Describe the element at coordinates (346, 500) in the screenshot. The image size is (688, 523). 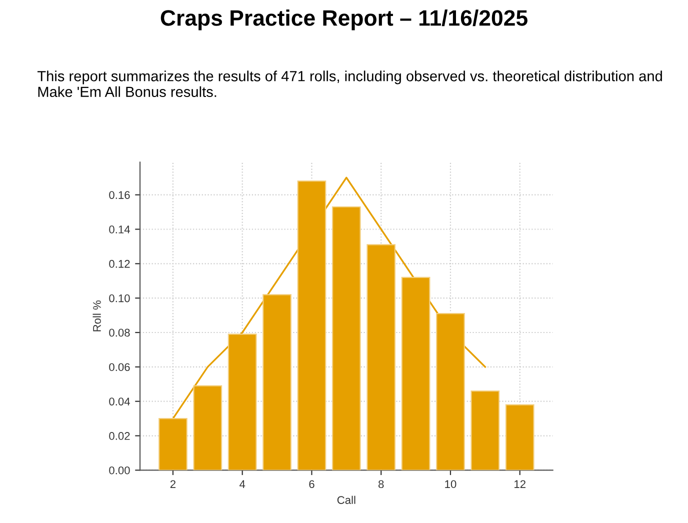
I see `x-axis-title: Call` at that location.